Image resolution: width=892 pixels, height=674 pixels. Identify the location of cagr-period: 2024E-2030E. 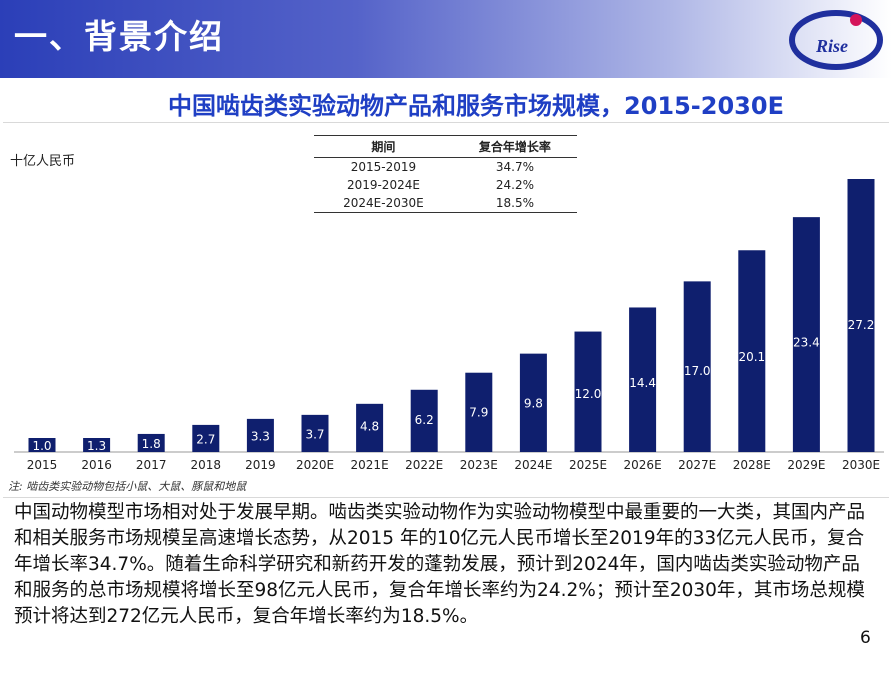
(383, 203).